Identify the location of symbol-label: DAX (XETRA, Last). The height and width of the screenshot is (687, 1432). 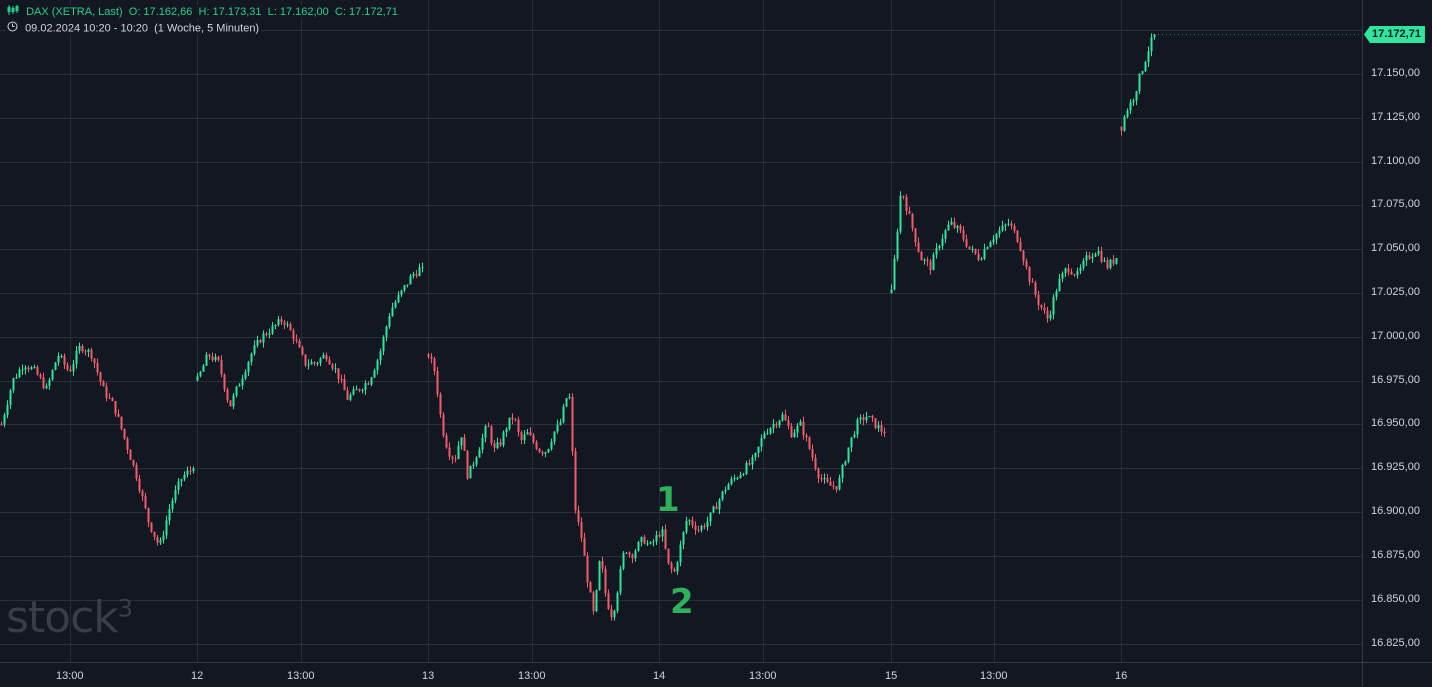
(74, 12).